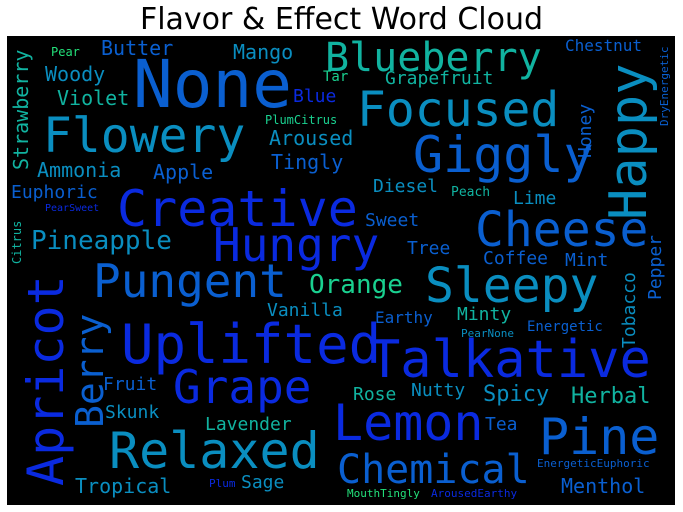  I want to click on word-none: None, so click(212, 84).